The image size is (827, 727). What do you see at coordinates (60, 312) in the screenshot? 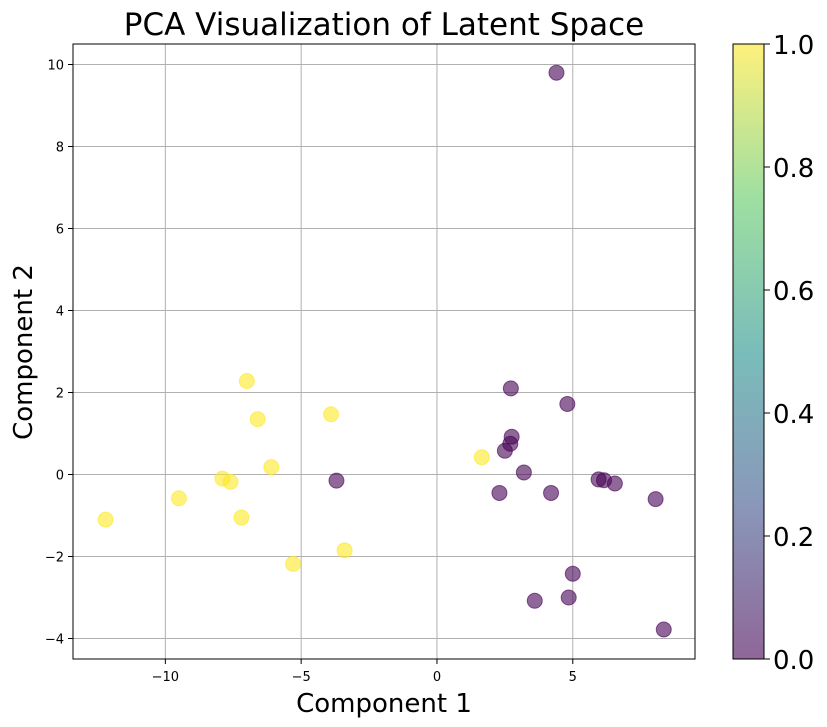
I see `y-tick-label: 4` at bounding box center [60, 312].